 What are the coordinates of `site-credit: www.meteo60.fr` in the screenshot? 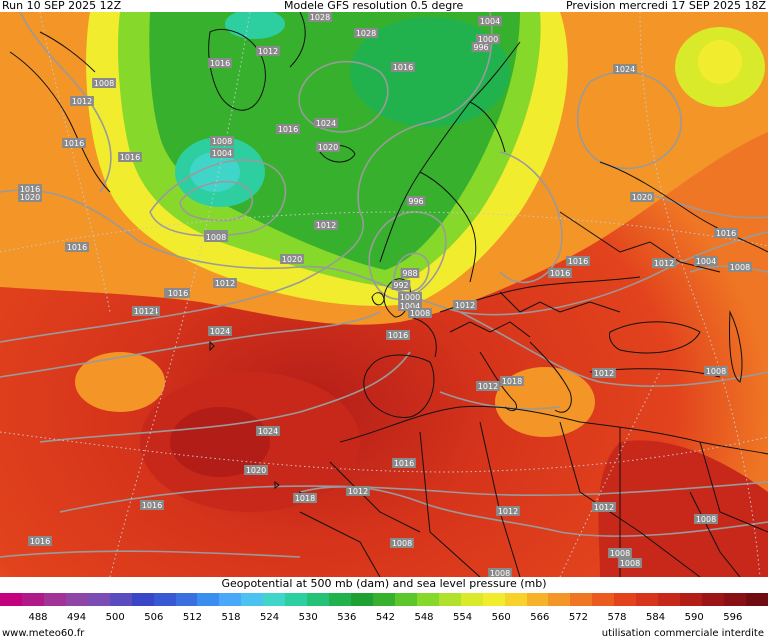 It's located at (43, 633).